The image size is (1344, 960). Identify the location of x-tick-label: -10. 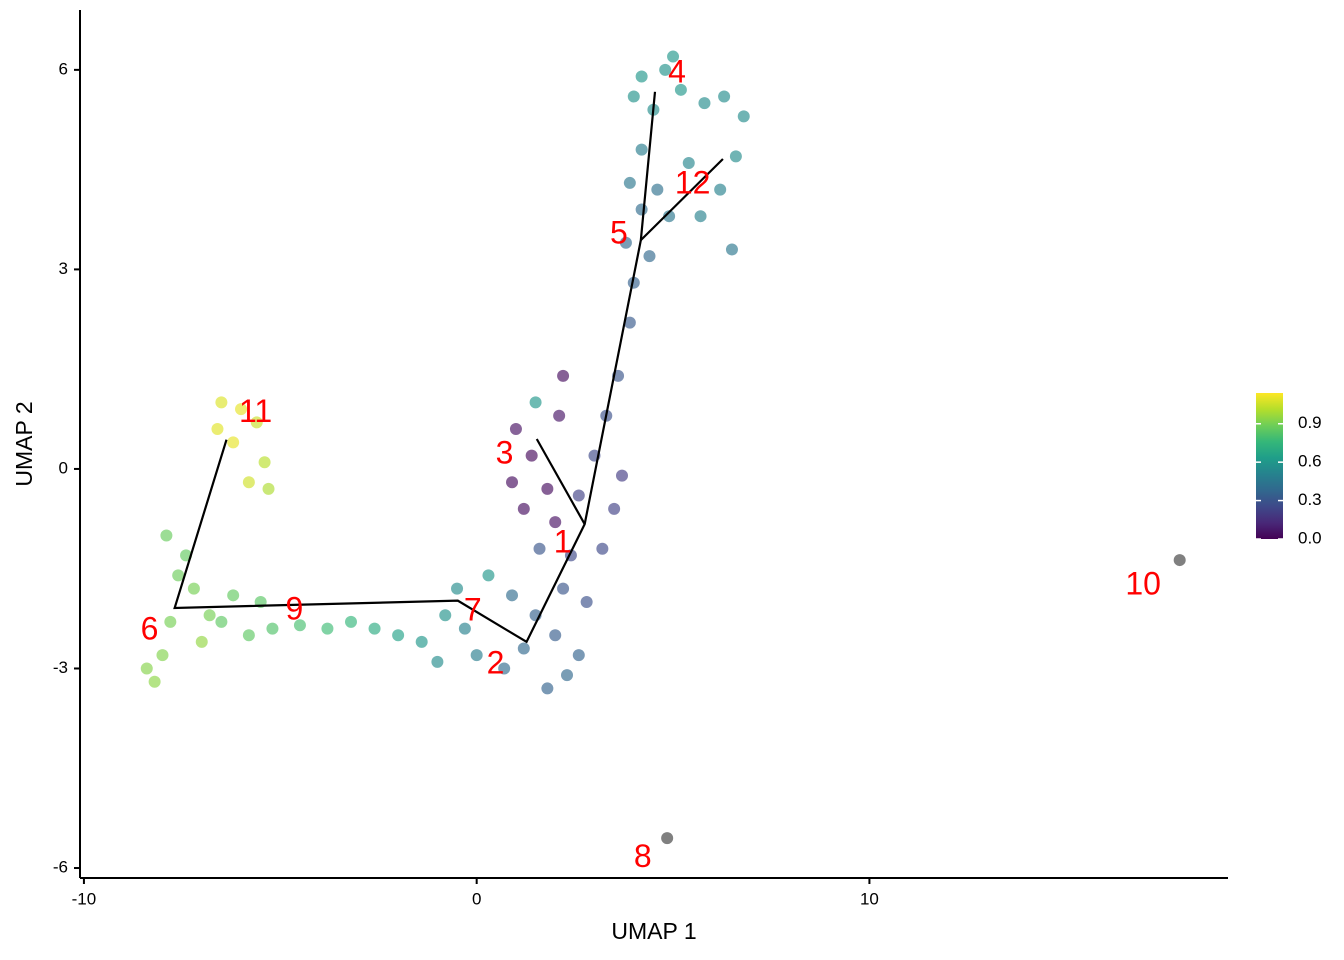
(84, 898).